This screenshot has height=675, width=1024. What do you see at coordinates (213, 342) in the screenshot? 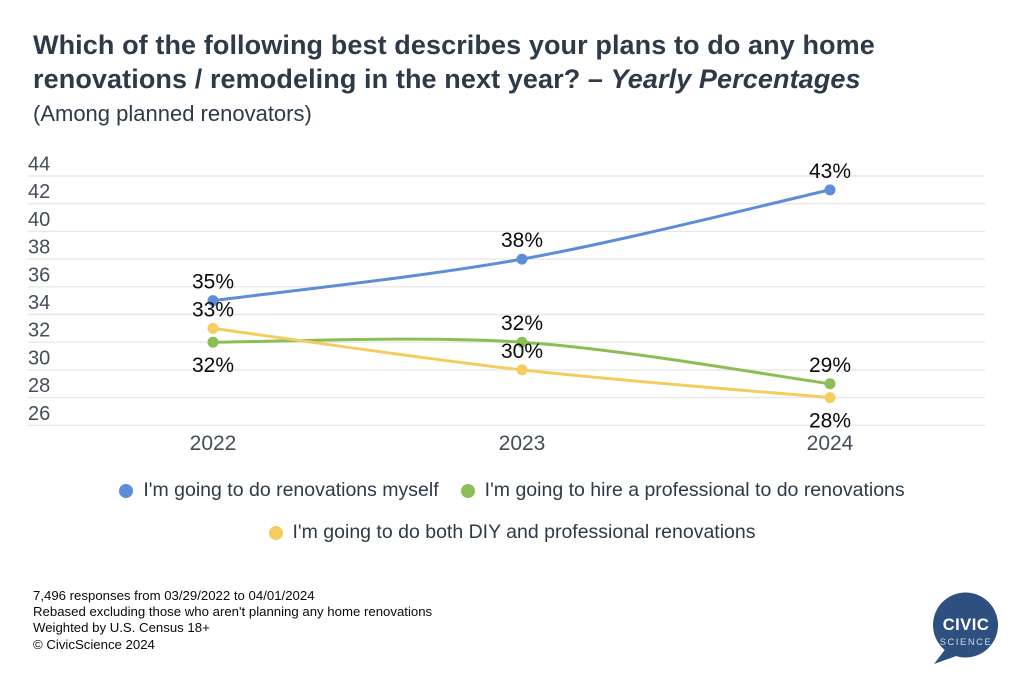
I see `data-point-s1-2022` at bounding box center [213, 342].